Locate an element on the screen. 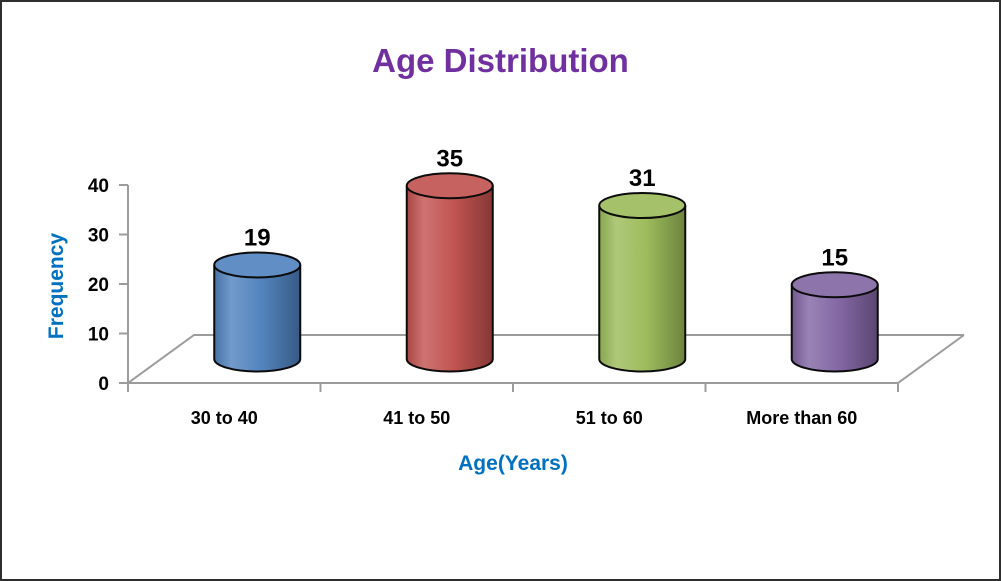 Image resolution: width=1001 pixels, height=581 pixels. cylinder-bar: 35 is located at coordinates (449, 259).